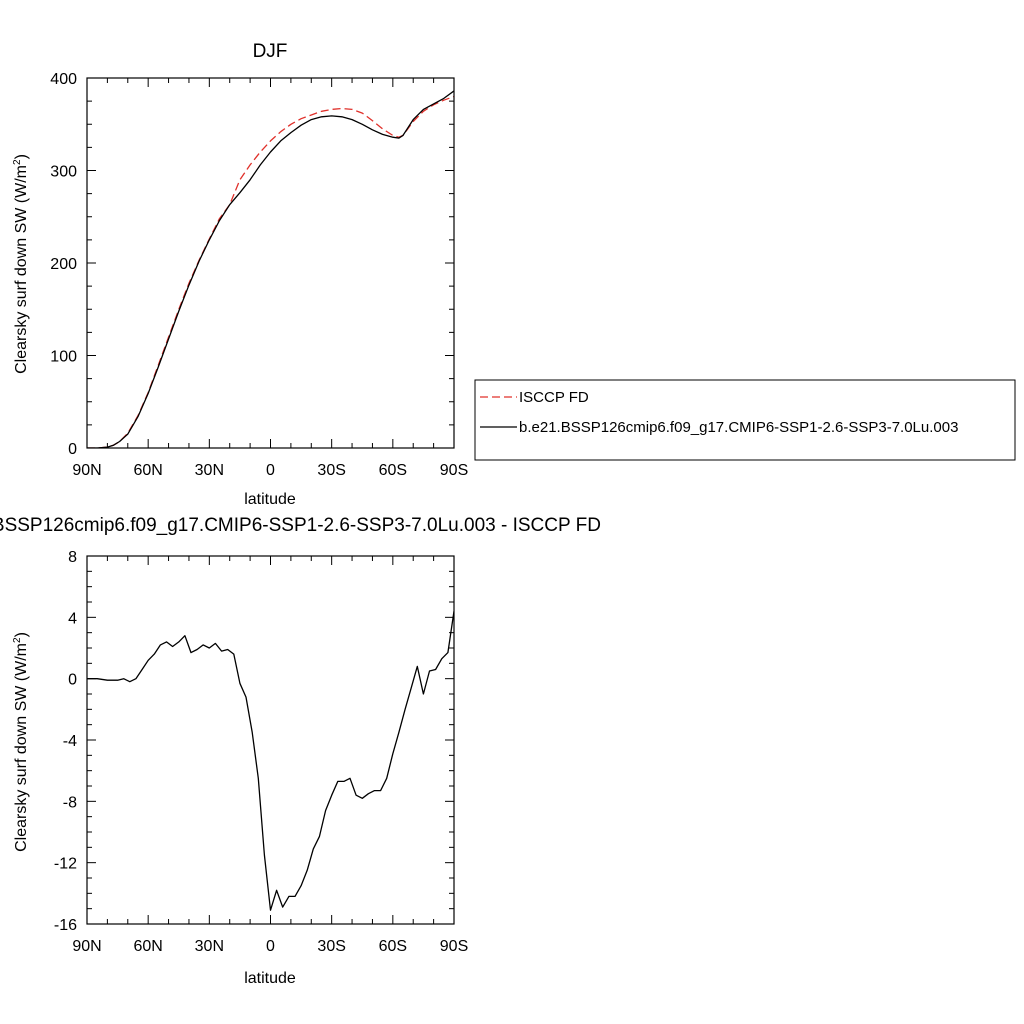  What do you see at coordinates (270, 51) in the screenshot?
I see `top-chart-title: DJF` at bounding box center [270, 51].